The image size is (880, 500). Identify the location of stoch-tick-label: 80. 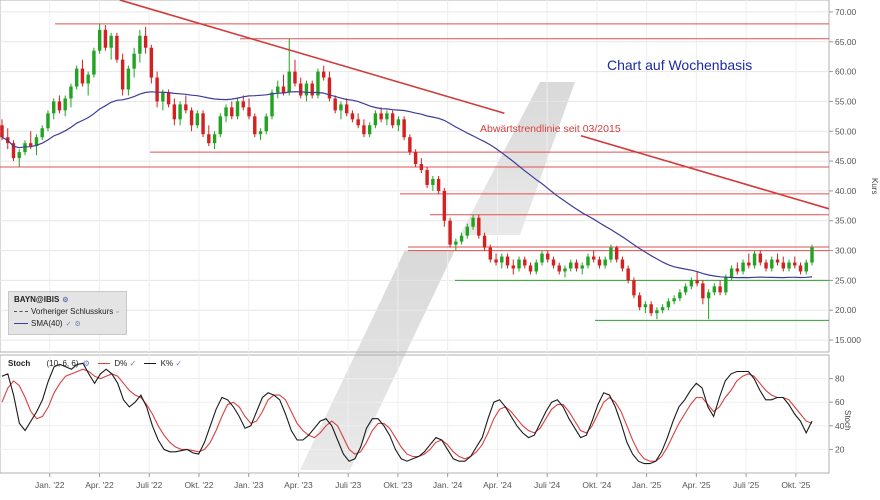
(840, 379).